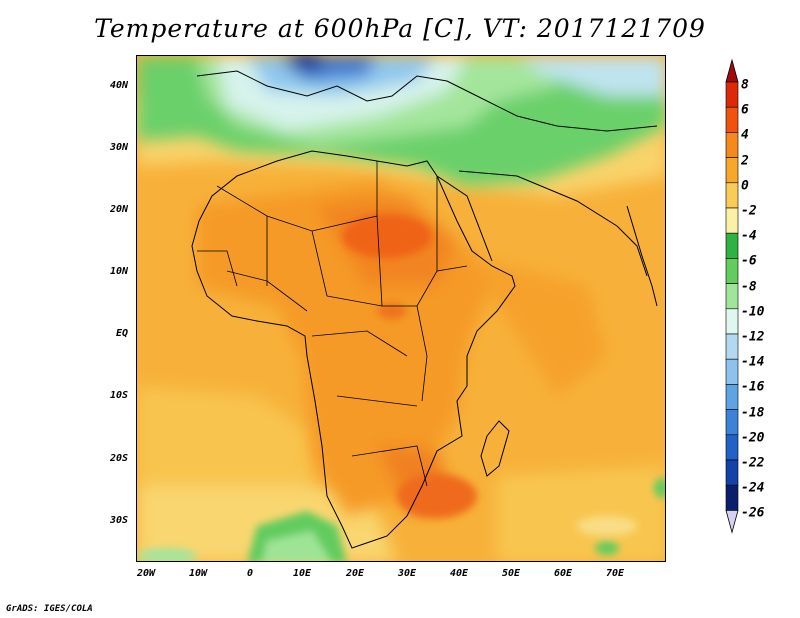 The height and width of the screenshot is (618, 800). What do you see at coordinates (407, 573) in the screenshot?
I see `lon-label-30e: 30E` at bounding box center [407, 573].